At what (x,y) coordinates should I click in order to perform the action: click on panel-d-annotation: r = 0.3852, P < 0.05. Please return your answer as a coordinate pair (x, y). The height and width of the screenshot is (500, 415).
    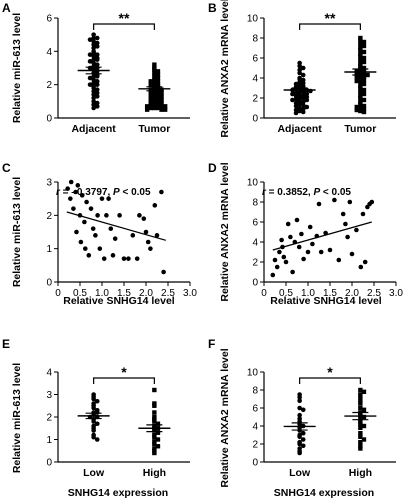
    Looking at the image, I should click on (306, 192).